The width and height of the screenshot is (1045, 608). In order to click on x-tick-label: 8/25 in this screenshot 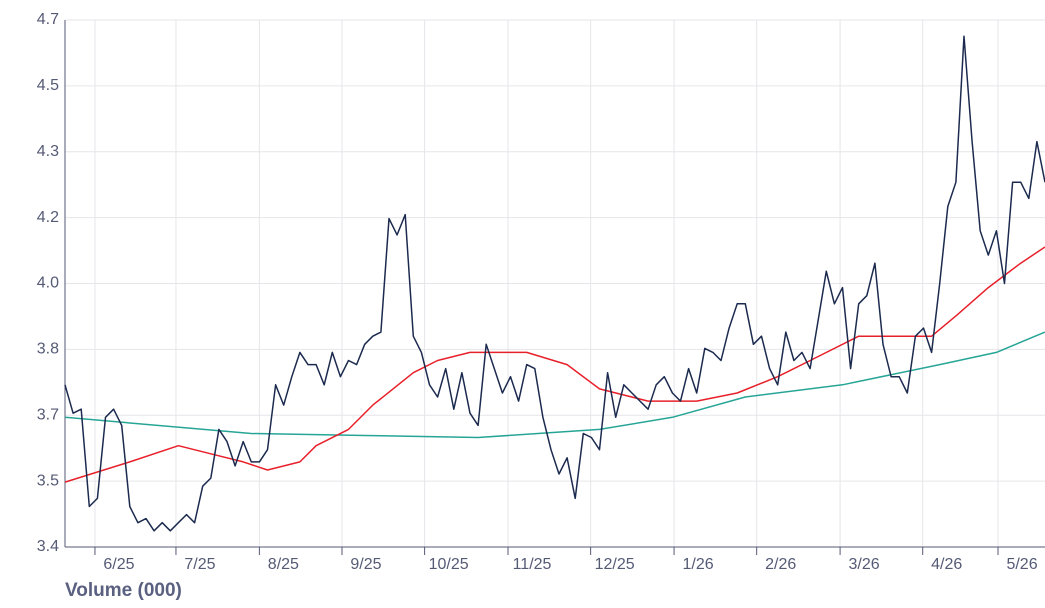, I will do `click(283, 564)`.